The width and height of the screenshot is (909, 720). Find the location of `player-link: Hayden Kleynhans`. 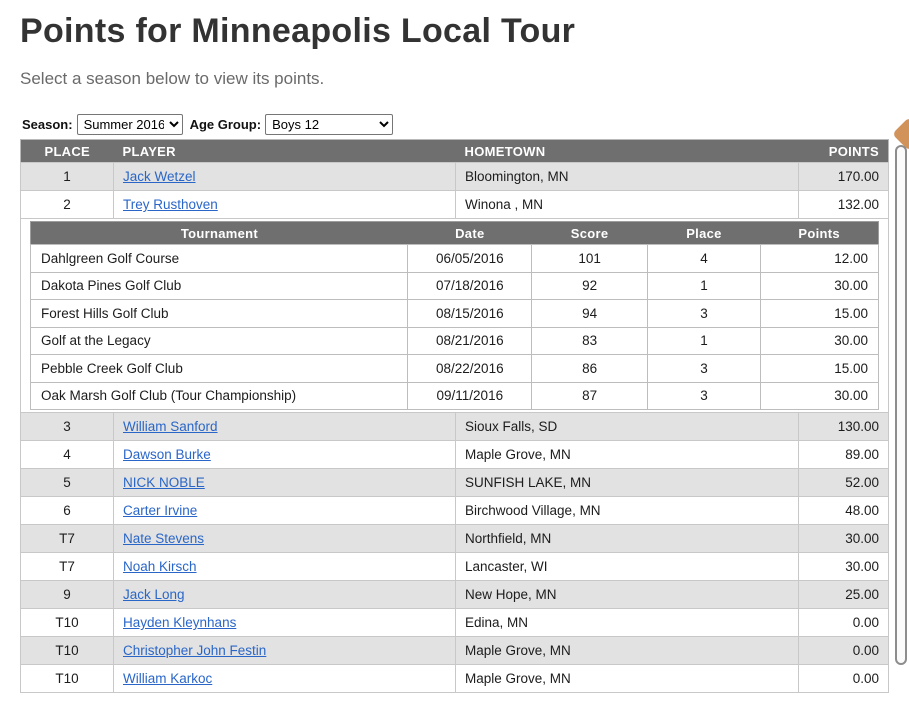

player-link: Hayden Kleynhans is located at coordinates (180, 622).